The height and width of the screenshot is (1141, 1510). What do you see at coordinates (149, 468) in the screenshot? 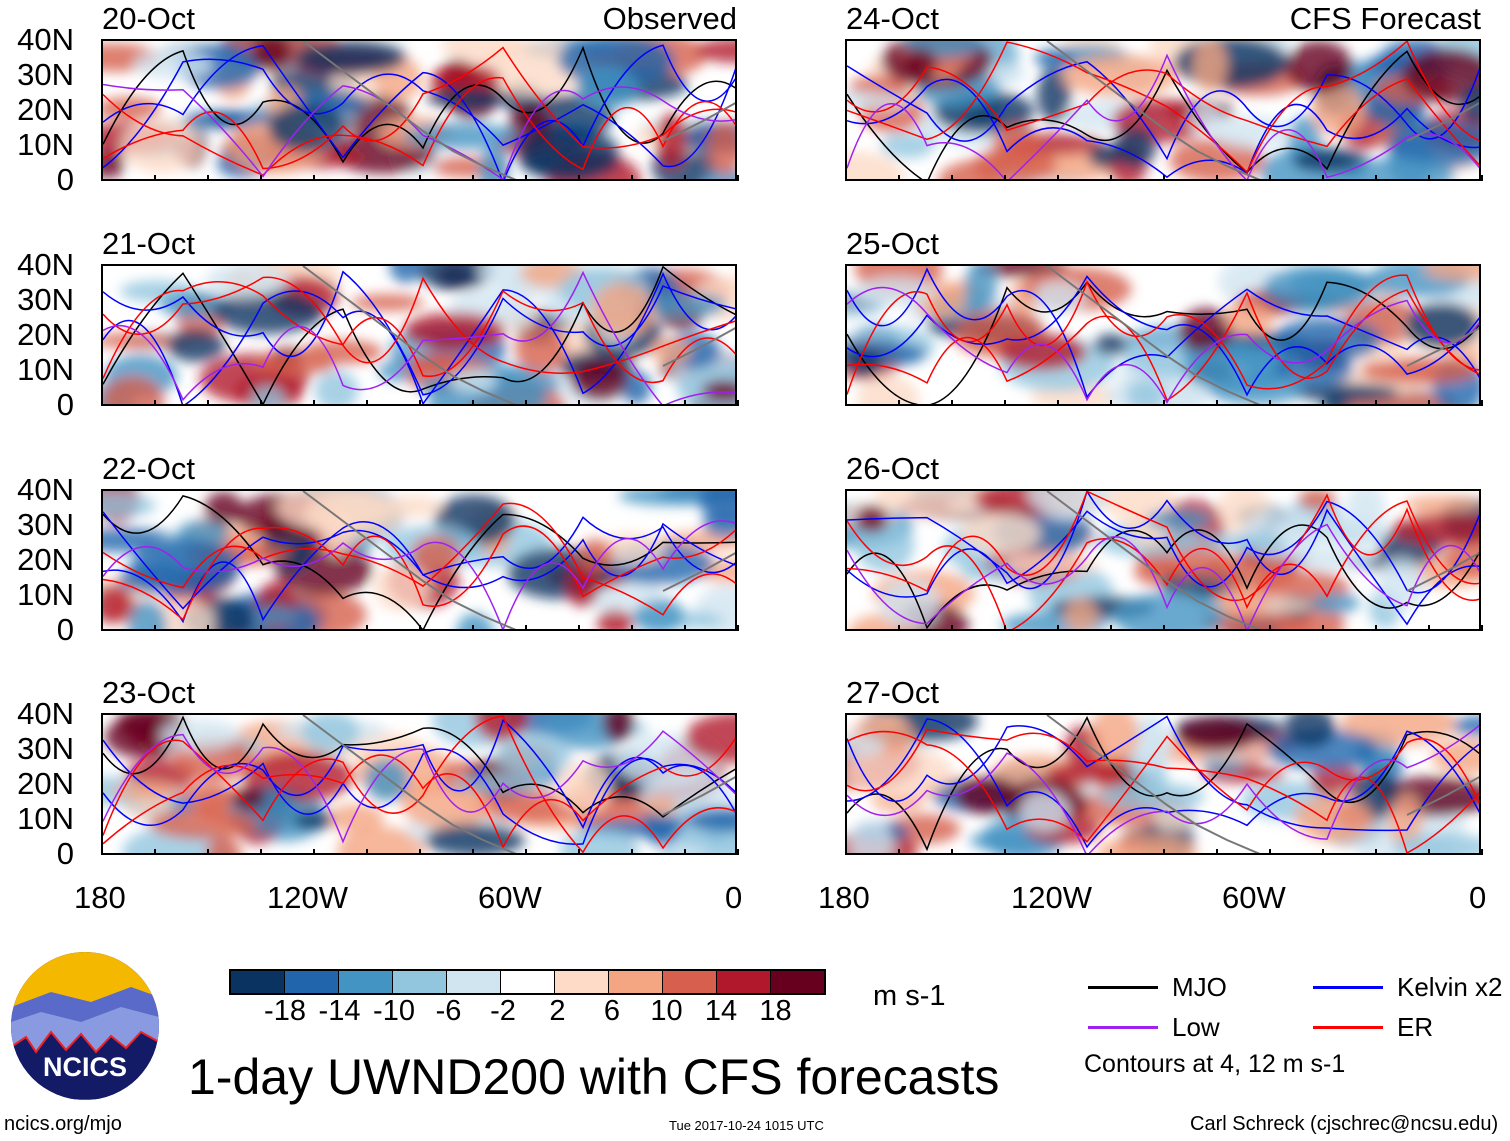
I see `panel-date: 22-Oct` at bounding box center [149, 468].